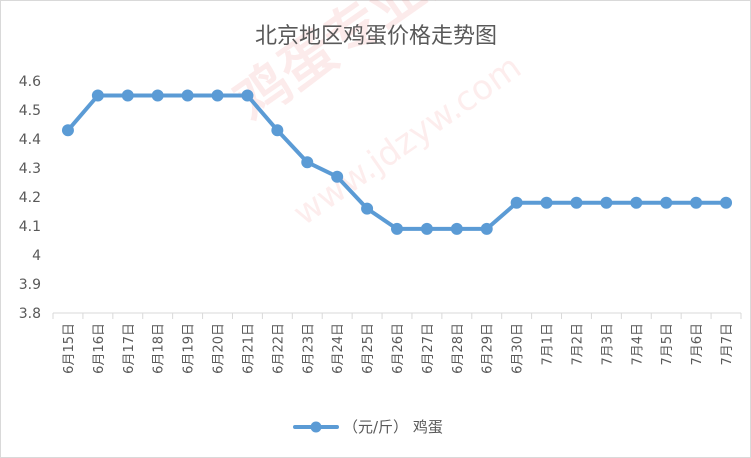  Describe the element at coordinates (189, 348) in the screenshot. I see `x-tick-label: 6月19日` at that location.